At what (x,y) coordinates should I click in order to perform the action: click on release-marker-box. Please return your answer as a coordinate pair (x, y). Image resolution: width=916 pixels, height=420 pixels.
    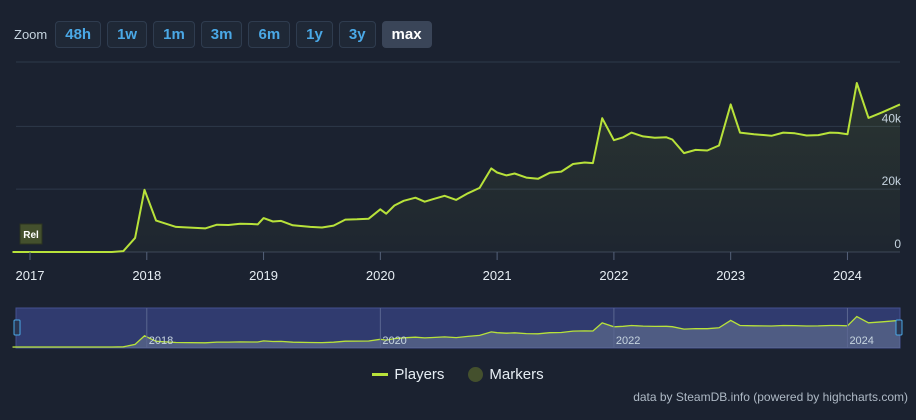
    Looking at the image, I should click on (31, 234).